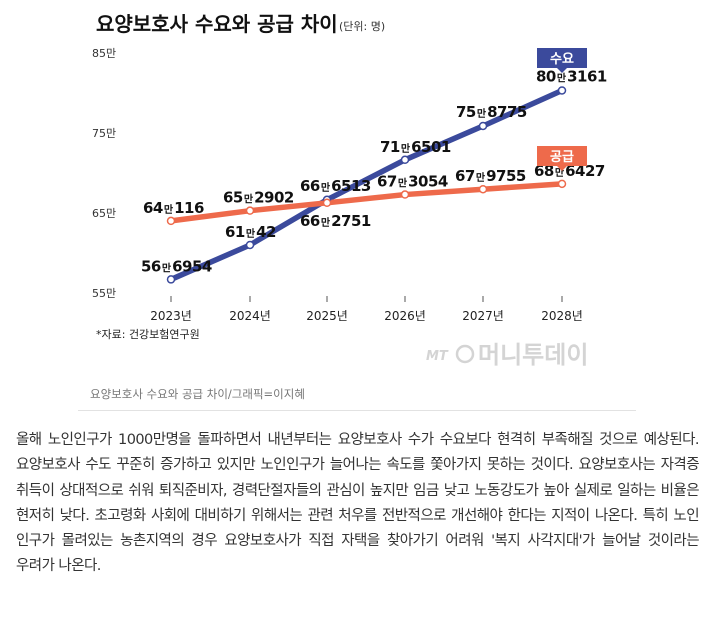  I want to click on x-tick-label: 2026년, so click(405, 316).